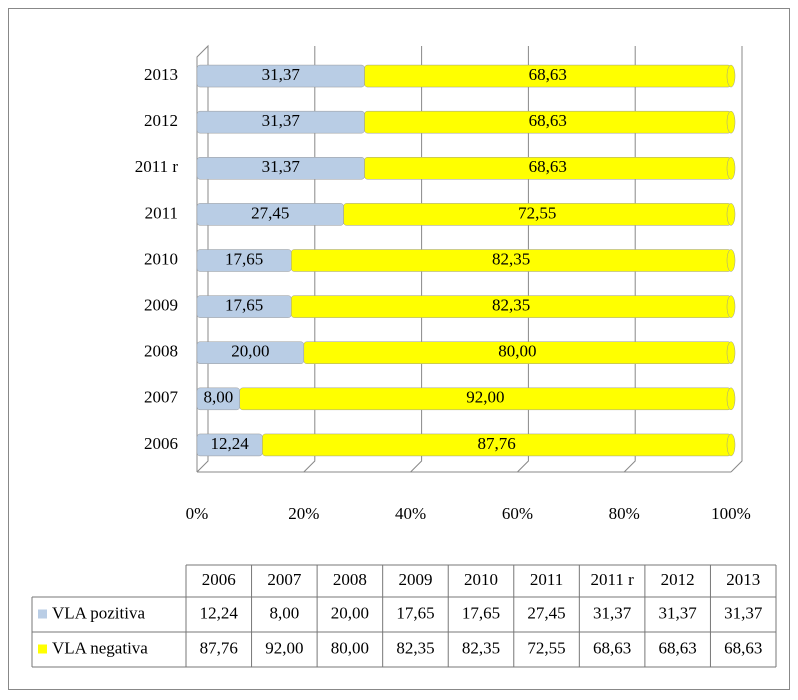 This screenshot has height=700, width=798. I want to click on bar-value-label: 8,00, so click(218, 397).